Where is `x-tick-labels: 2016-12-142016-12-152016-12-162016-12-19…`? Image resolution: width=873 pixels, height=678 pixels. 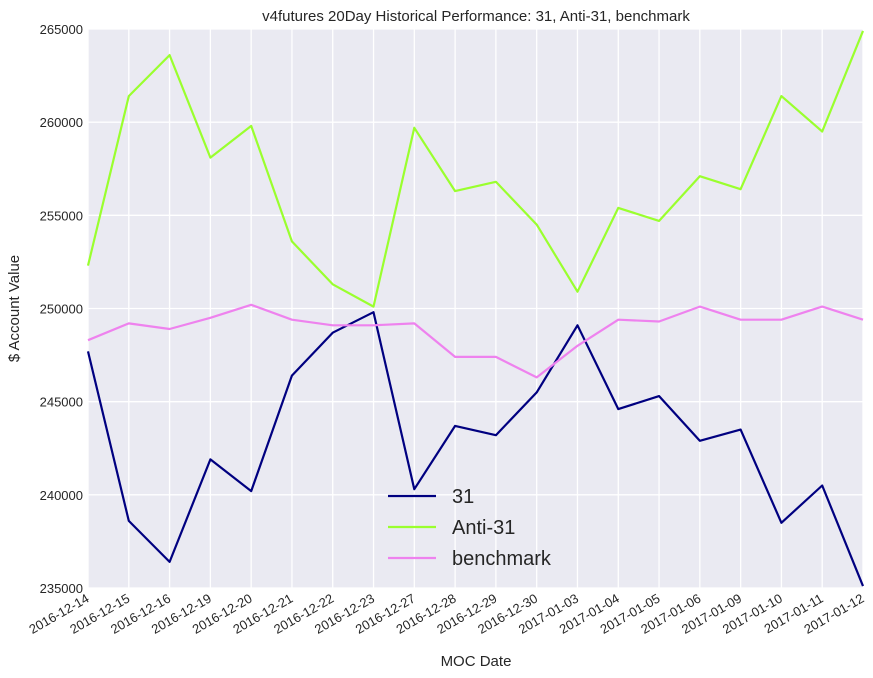
x-tick-labels: 2016-12-142016-12-152016-12-162016-12-19… is located at coordinates (446, 614).